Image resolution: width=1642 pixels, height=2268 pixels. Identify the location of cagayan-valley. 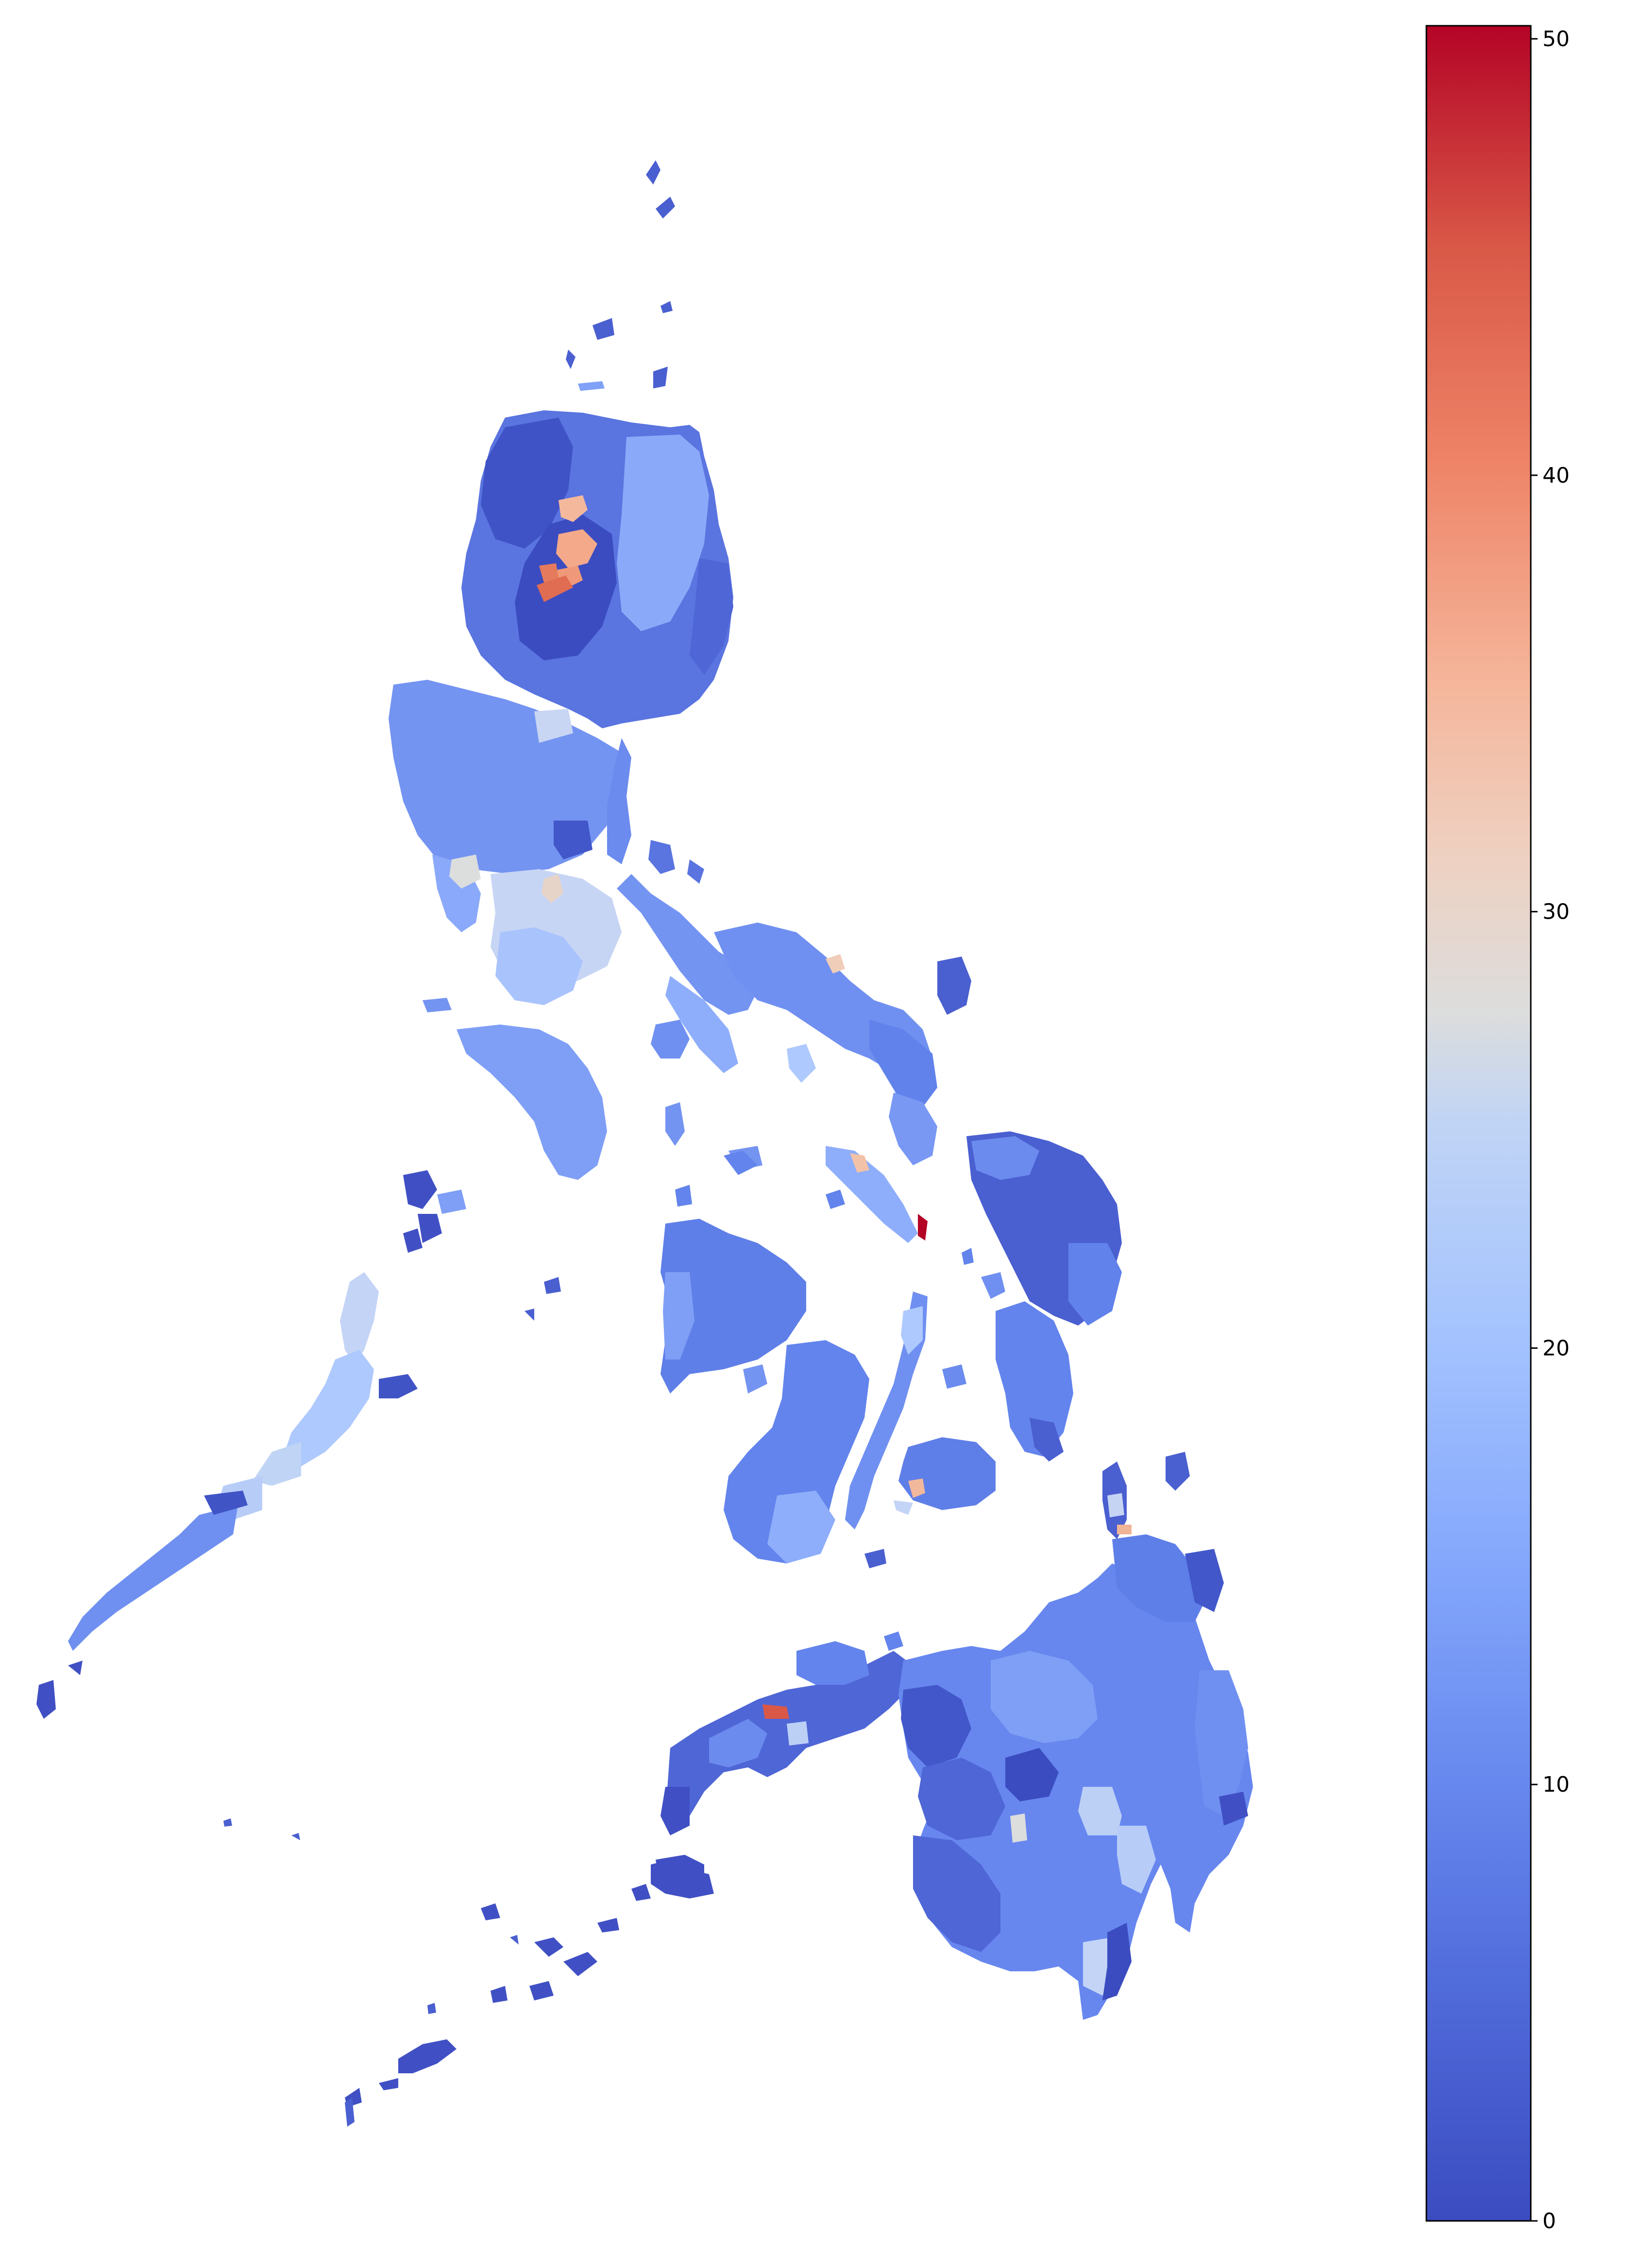
(663, 533).